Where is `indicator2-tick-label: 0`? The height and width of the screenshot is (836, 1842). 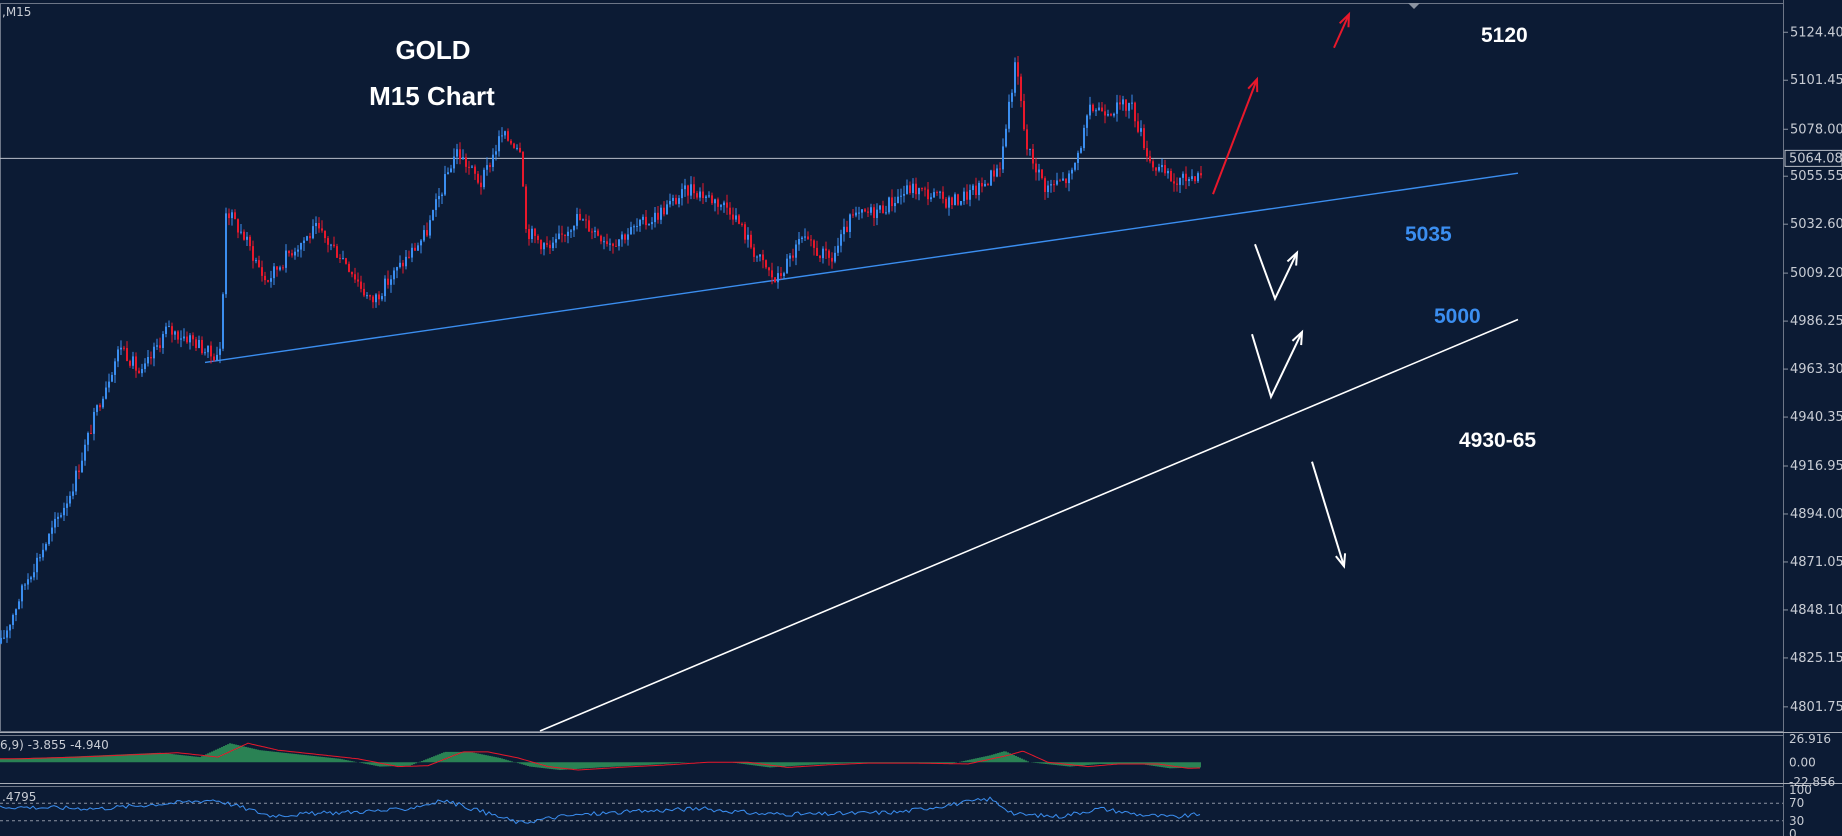
indicator2-tick-label: 0 is located at coordinates (1793, 831).